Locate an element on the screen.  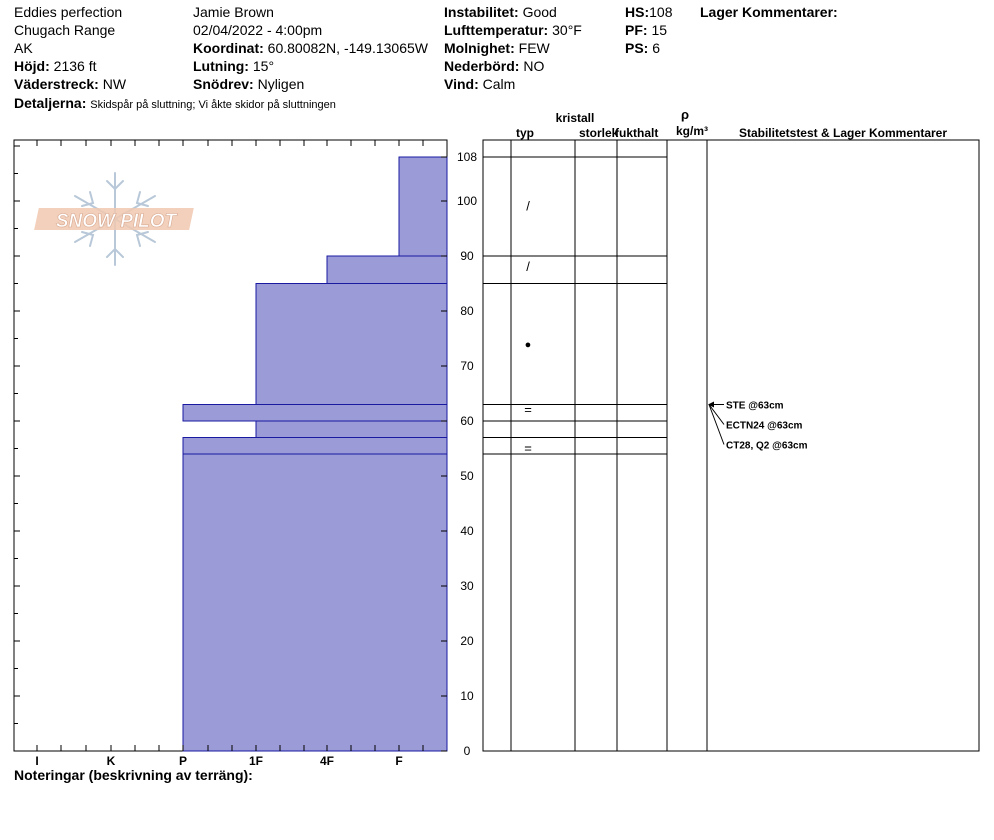
column-type: typ is located at coordinates (525, 133).